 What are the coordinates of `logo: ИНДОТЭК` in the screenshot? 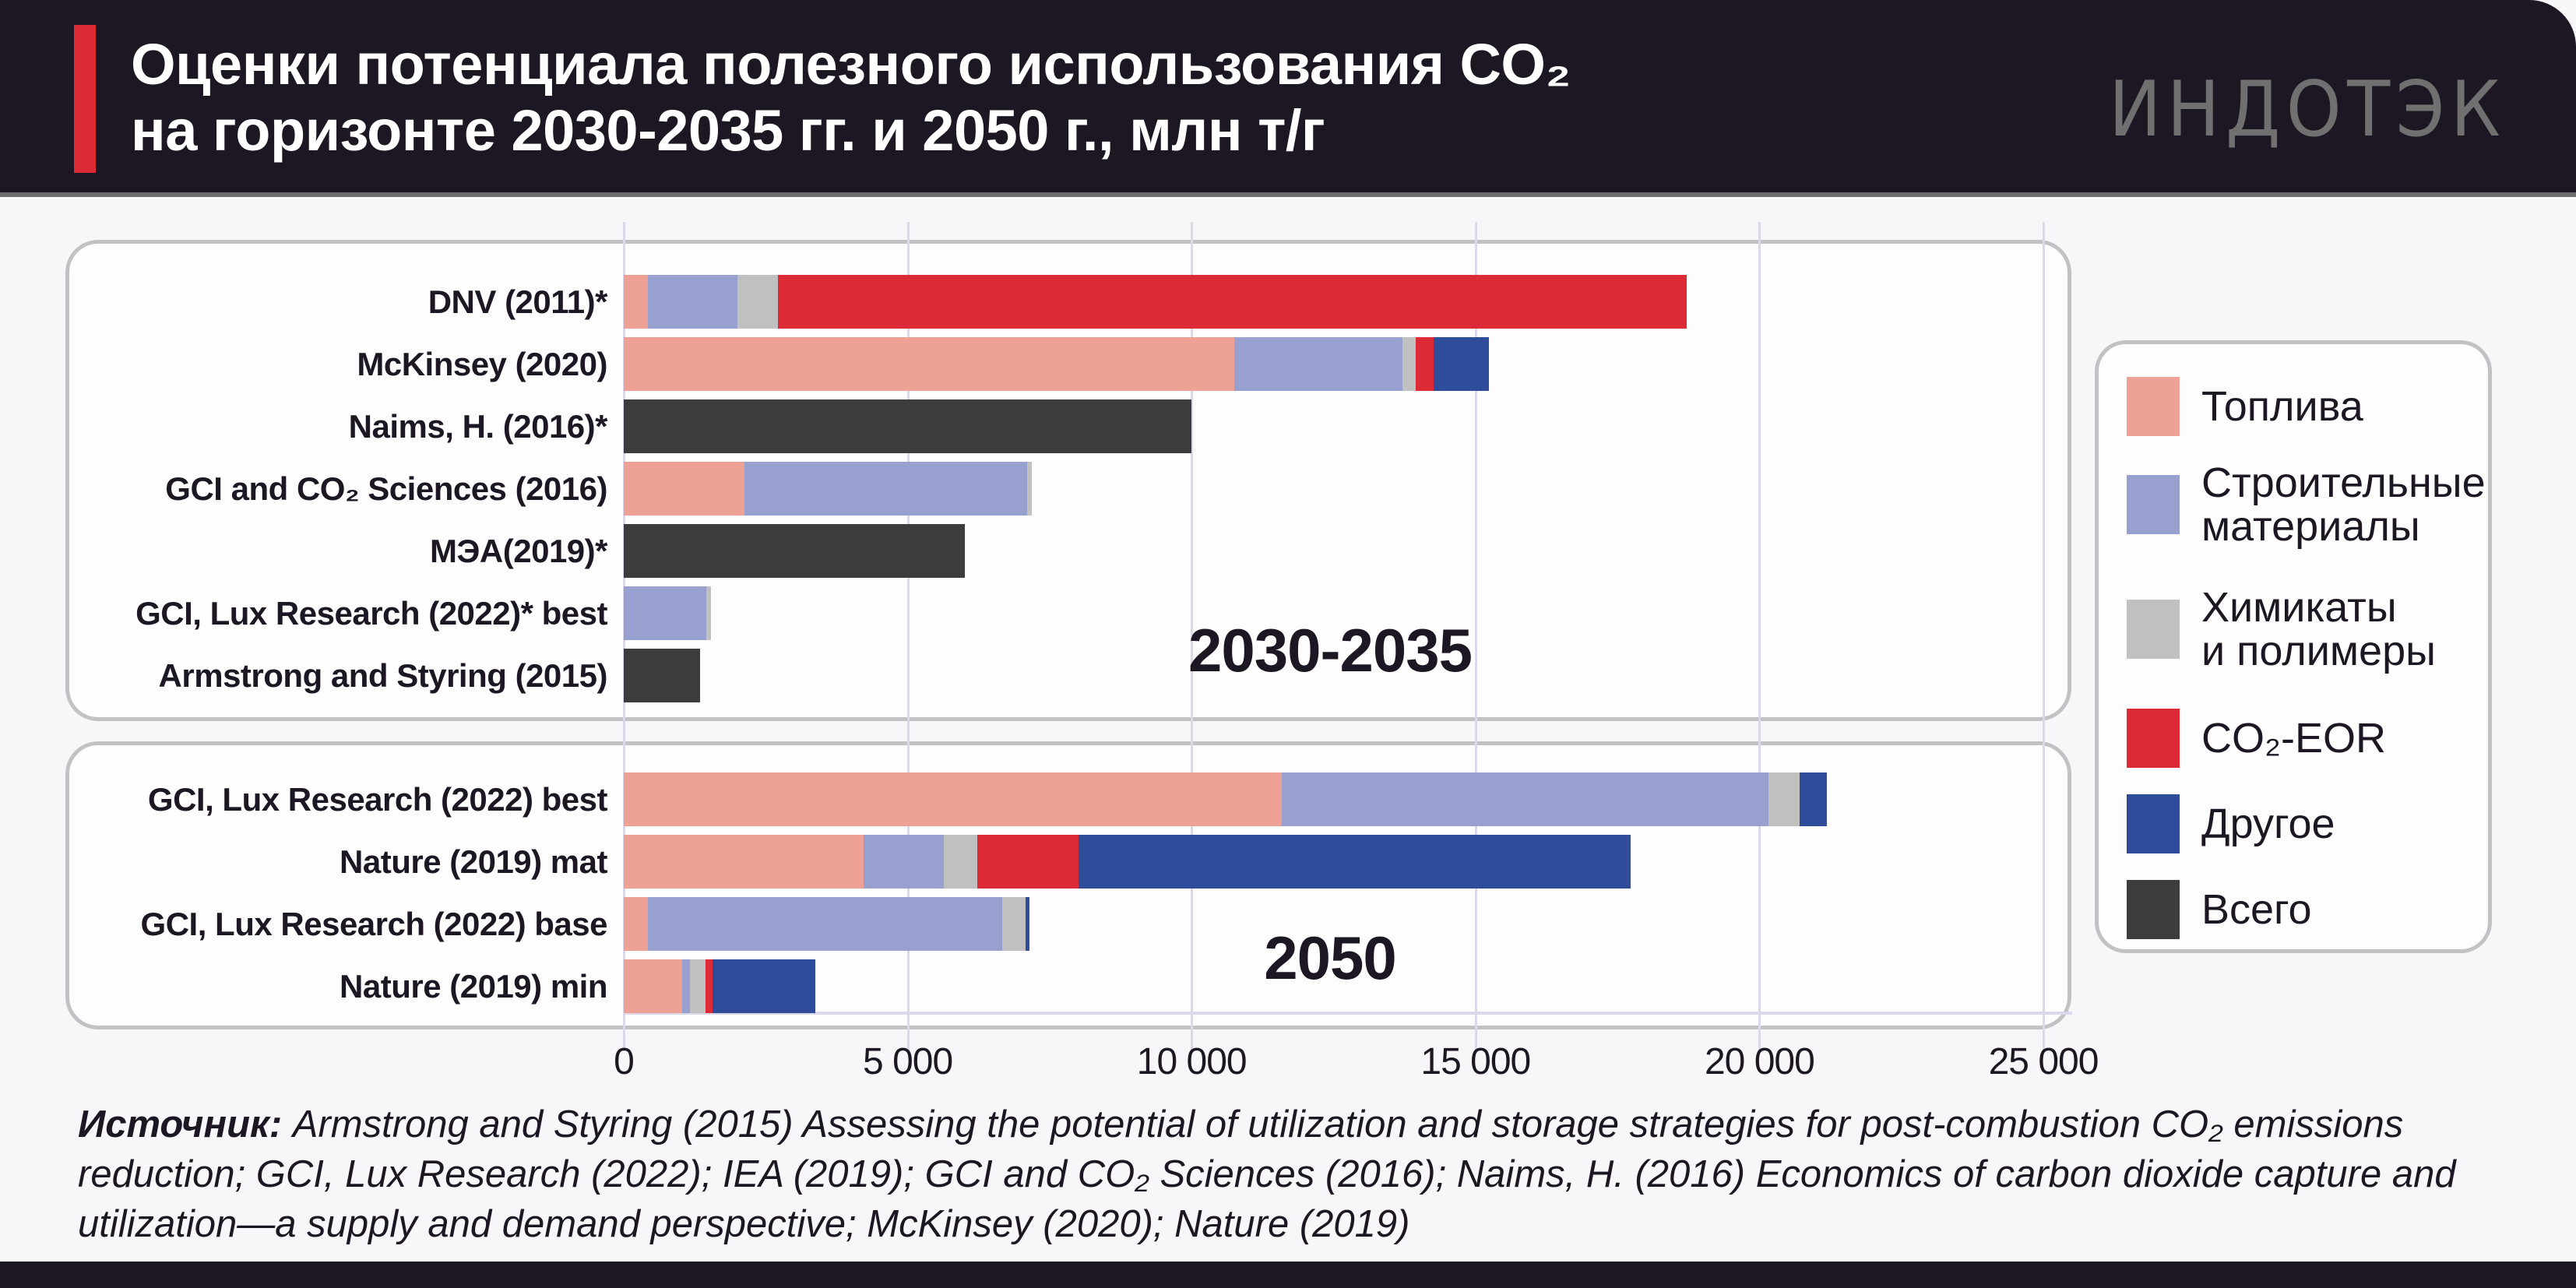 It's located at (2308, 109).